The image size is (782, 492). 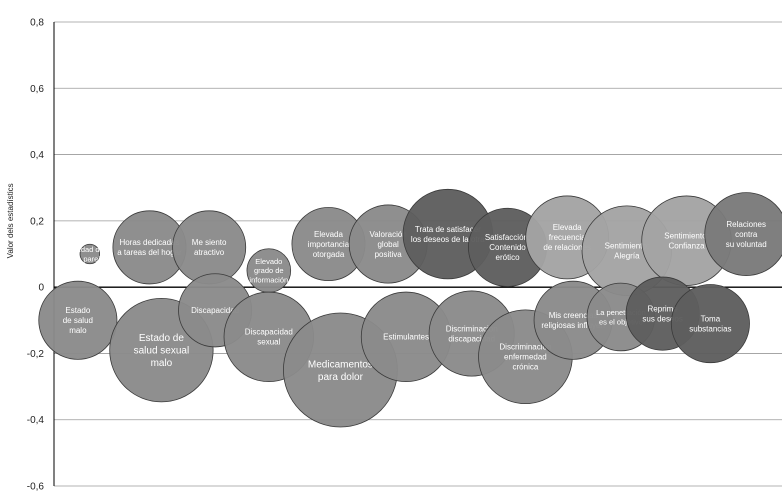 What do you see at coordinates (388, 234) in the screenshot?
I see `bubble-label: Valoración` at bounding box center [388, 234].